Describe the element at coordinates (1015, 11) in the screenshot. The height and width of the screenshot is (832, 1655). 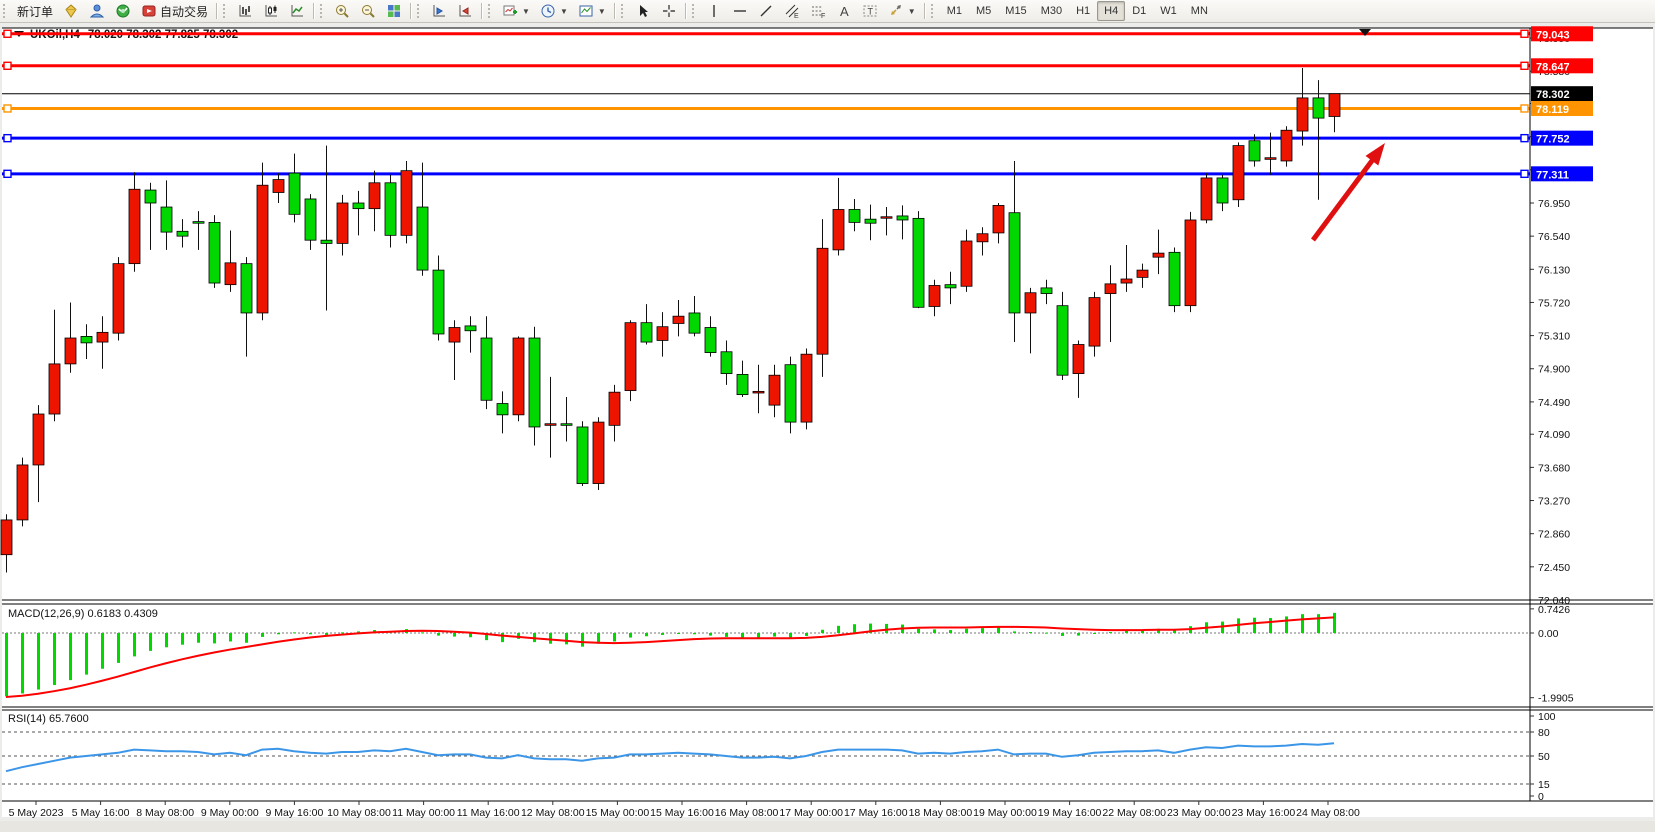
I see `timeframe-m15: M15` at that location.